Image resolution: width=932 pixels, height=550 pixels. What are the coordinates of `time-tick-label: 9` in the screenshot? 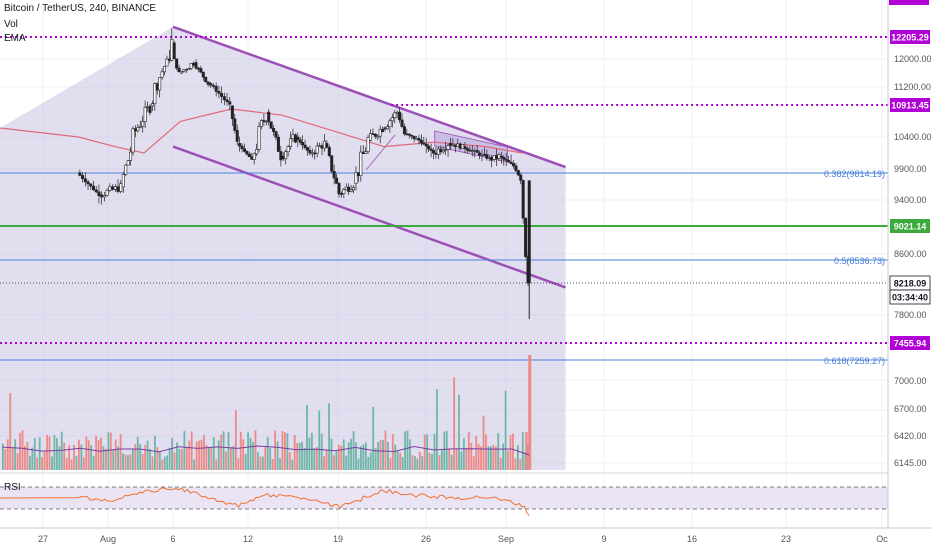 It's located at (603, 539).